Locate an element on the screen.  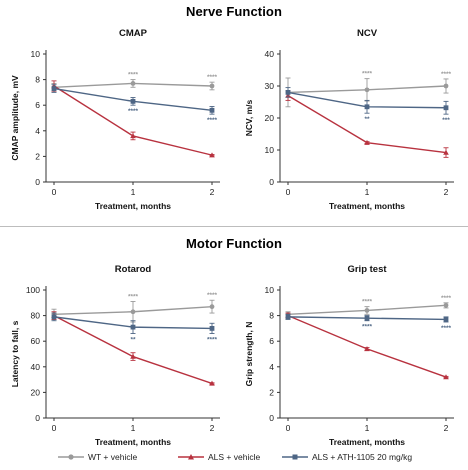
chart-title: Rotarod is located at coordinates (133, 269).